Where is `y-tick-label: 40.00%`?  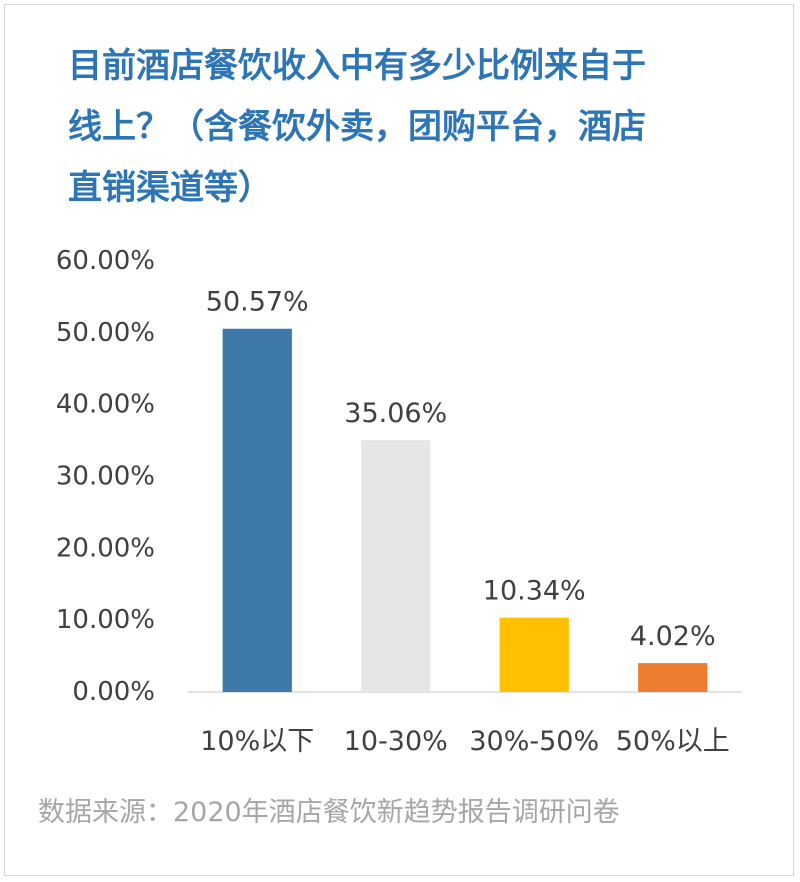
y-tick-label: 40.00% is located at coordinates (105, 405).